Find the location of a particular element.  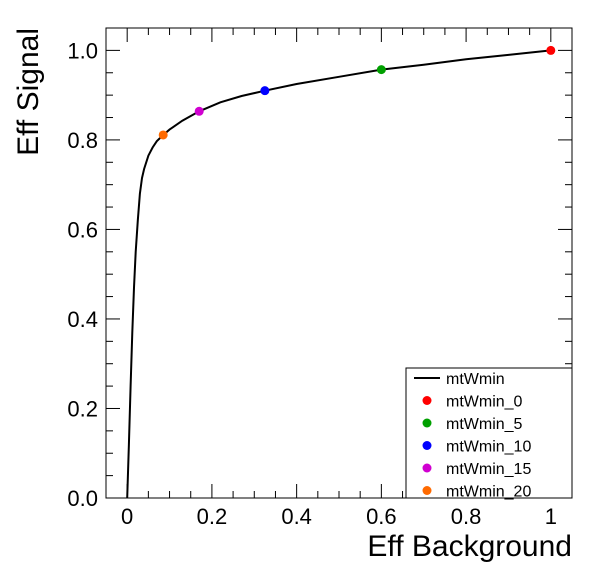

legend-label: mtWmin_15 is located at coordinates (488, 469).